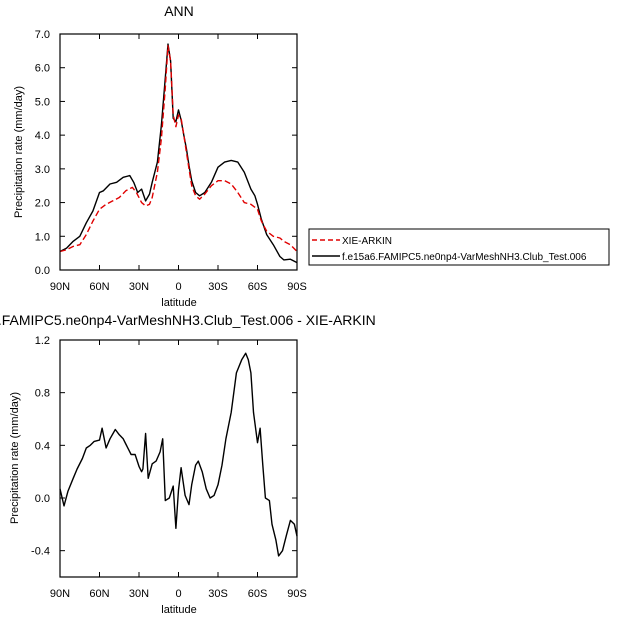 The width and height of the screenshot is (624, 623). Describe the element at coordinates (42, 394) in the screenshot. I see `y-tick-label: 0.8` at that location.